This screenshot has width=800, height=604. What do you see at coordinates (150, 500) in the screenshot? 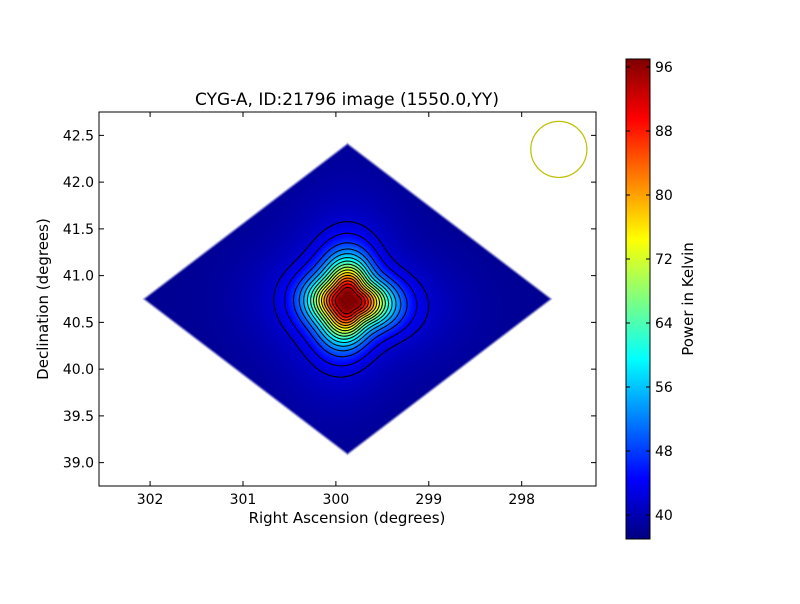
I see `x-tick-label: 302` at bounding box center [150, 500].